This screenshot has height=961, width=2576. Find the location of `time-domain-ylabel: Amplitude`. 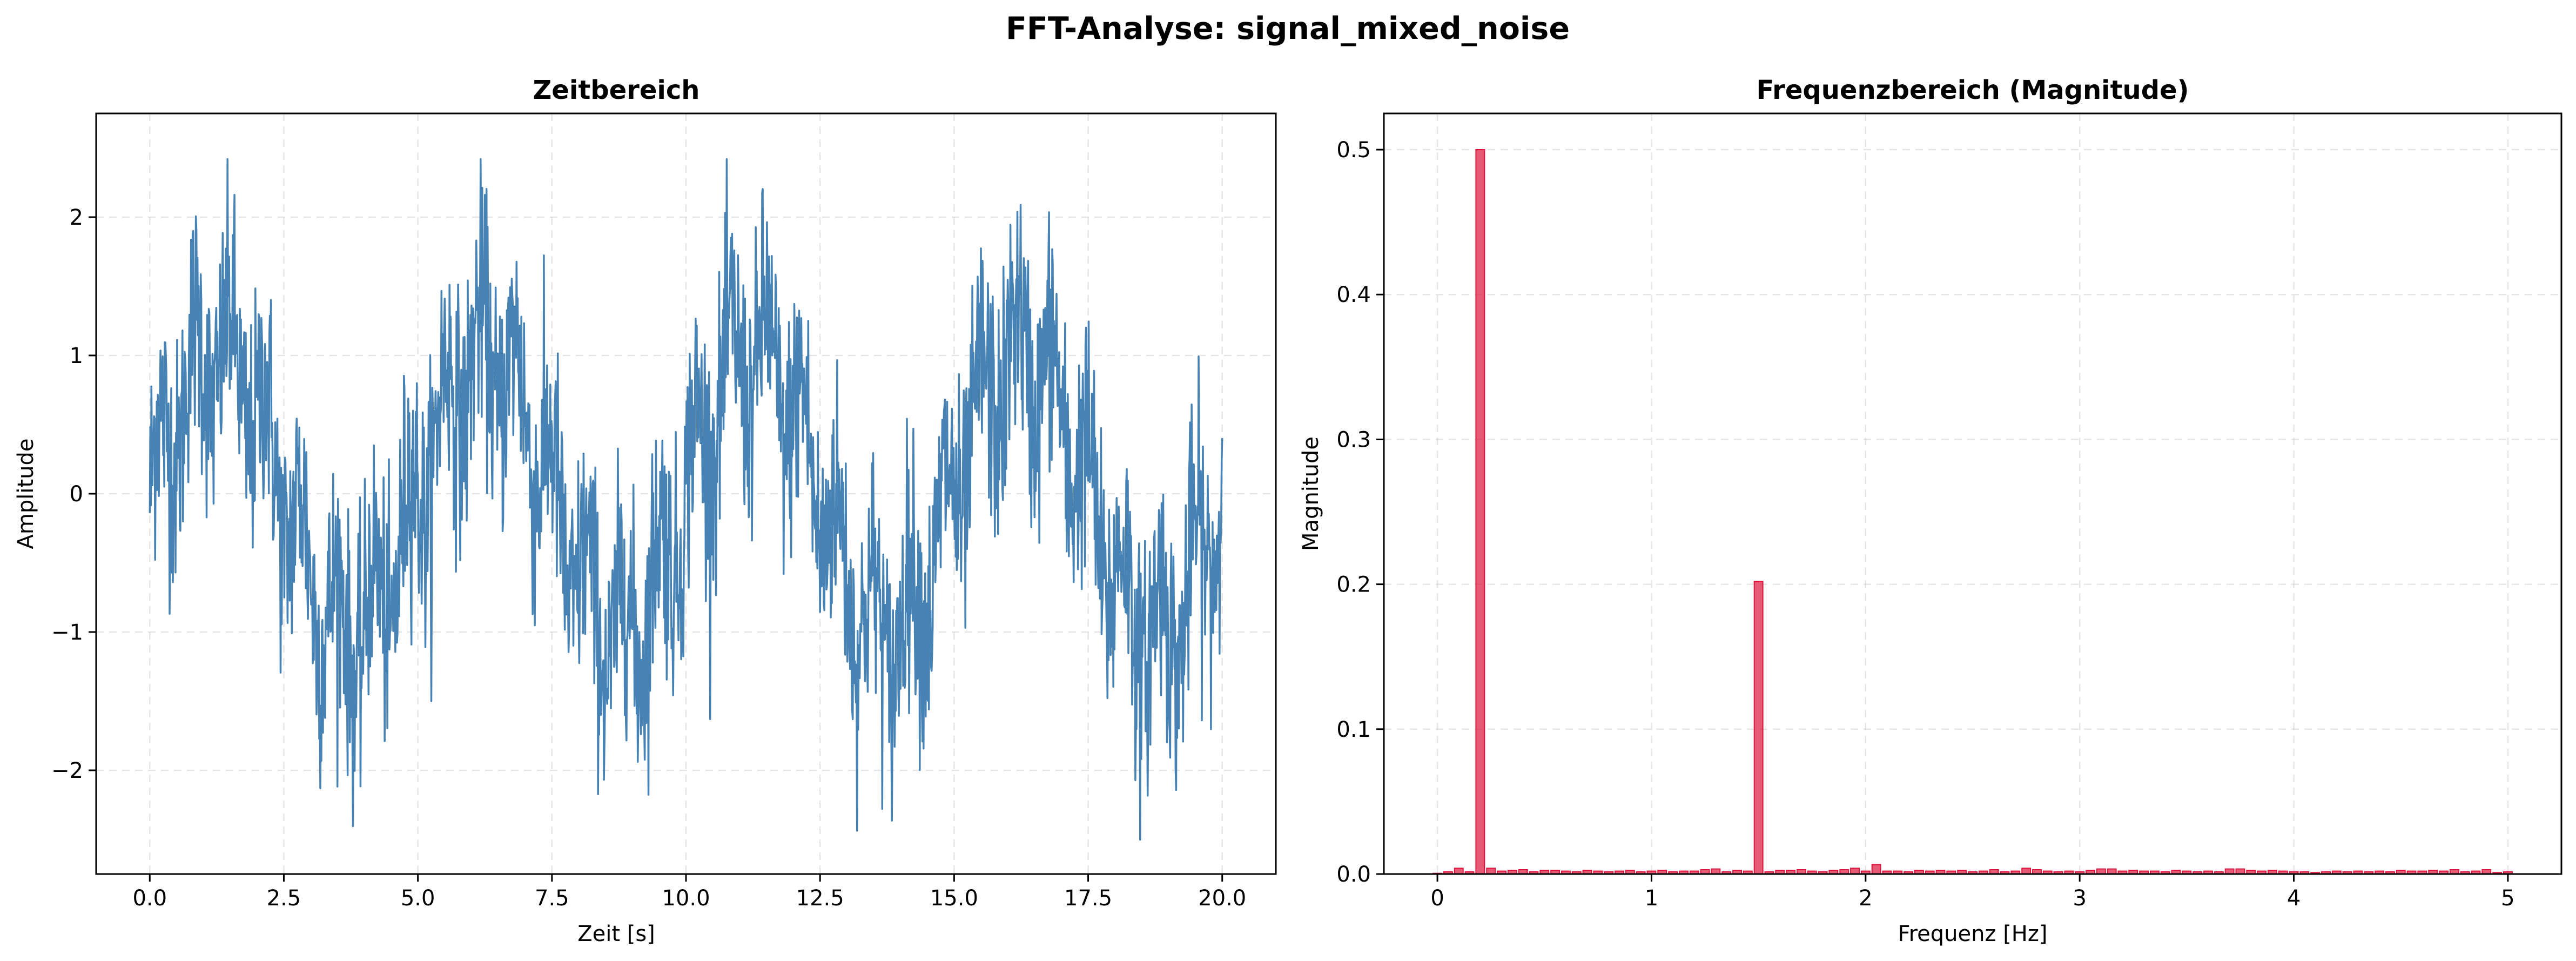

time-domain-ylabel: Amplitude is located at coordinates (26, 494).